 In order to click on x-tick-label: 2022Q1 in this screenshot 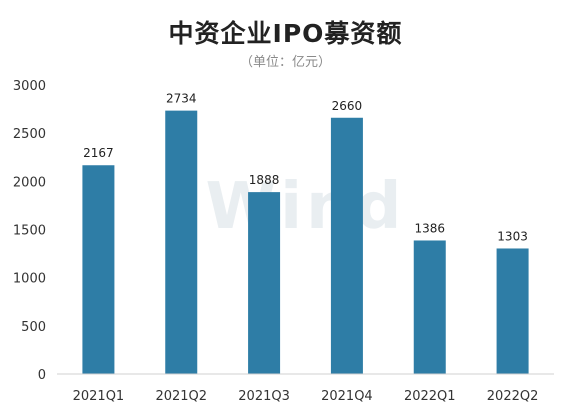, I will do `click(430, 396)`.